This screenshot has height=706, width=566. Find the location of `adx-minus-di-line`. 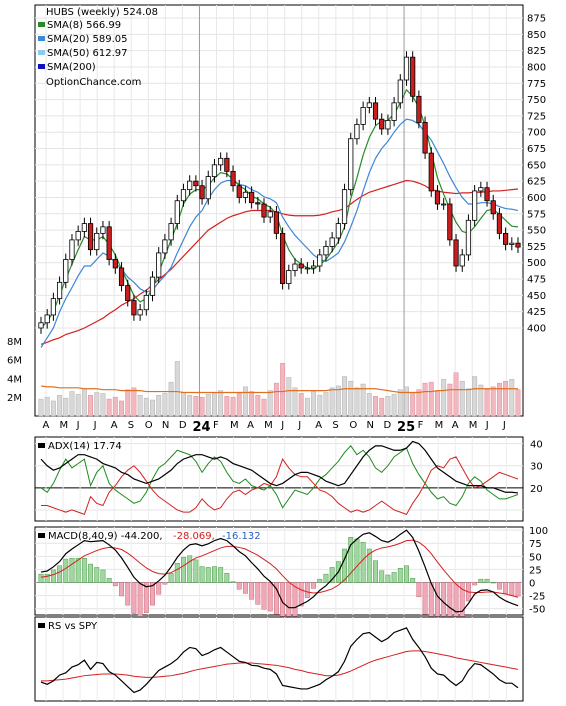

adx-minus-di-line is located at coordinates (280, 486).